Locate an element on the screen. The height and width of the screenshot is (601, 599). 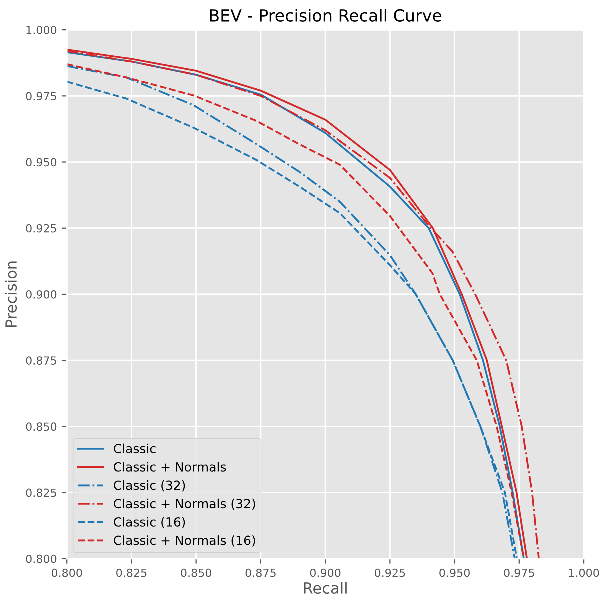
x-tick-label: 0.925 is located at coordinates (390, 573).